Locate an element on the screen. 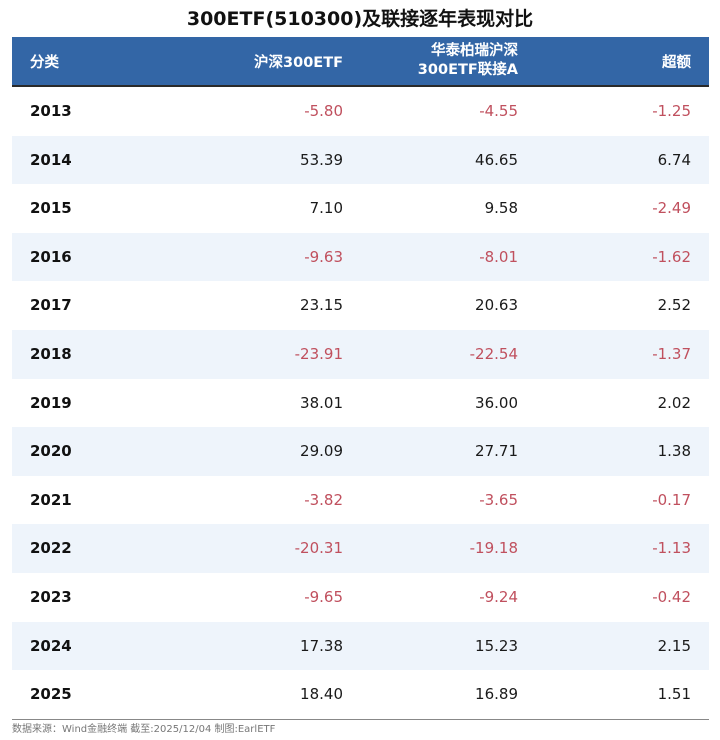 Image resolution: width=720 pixels, height=740 pixels. header-feeder: 华泰柏瑞沪深 300ETF联接A is located at coordinates (468, 61).